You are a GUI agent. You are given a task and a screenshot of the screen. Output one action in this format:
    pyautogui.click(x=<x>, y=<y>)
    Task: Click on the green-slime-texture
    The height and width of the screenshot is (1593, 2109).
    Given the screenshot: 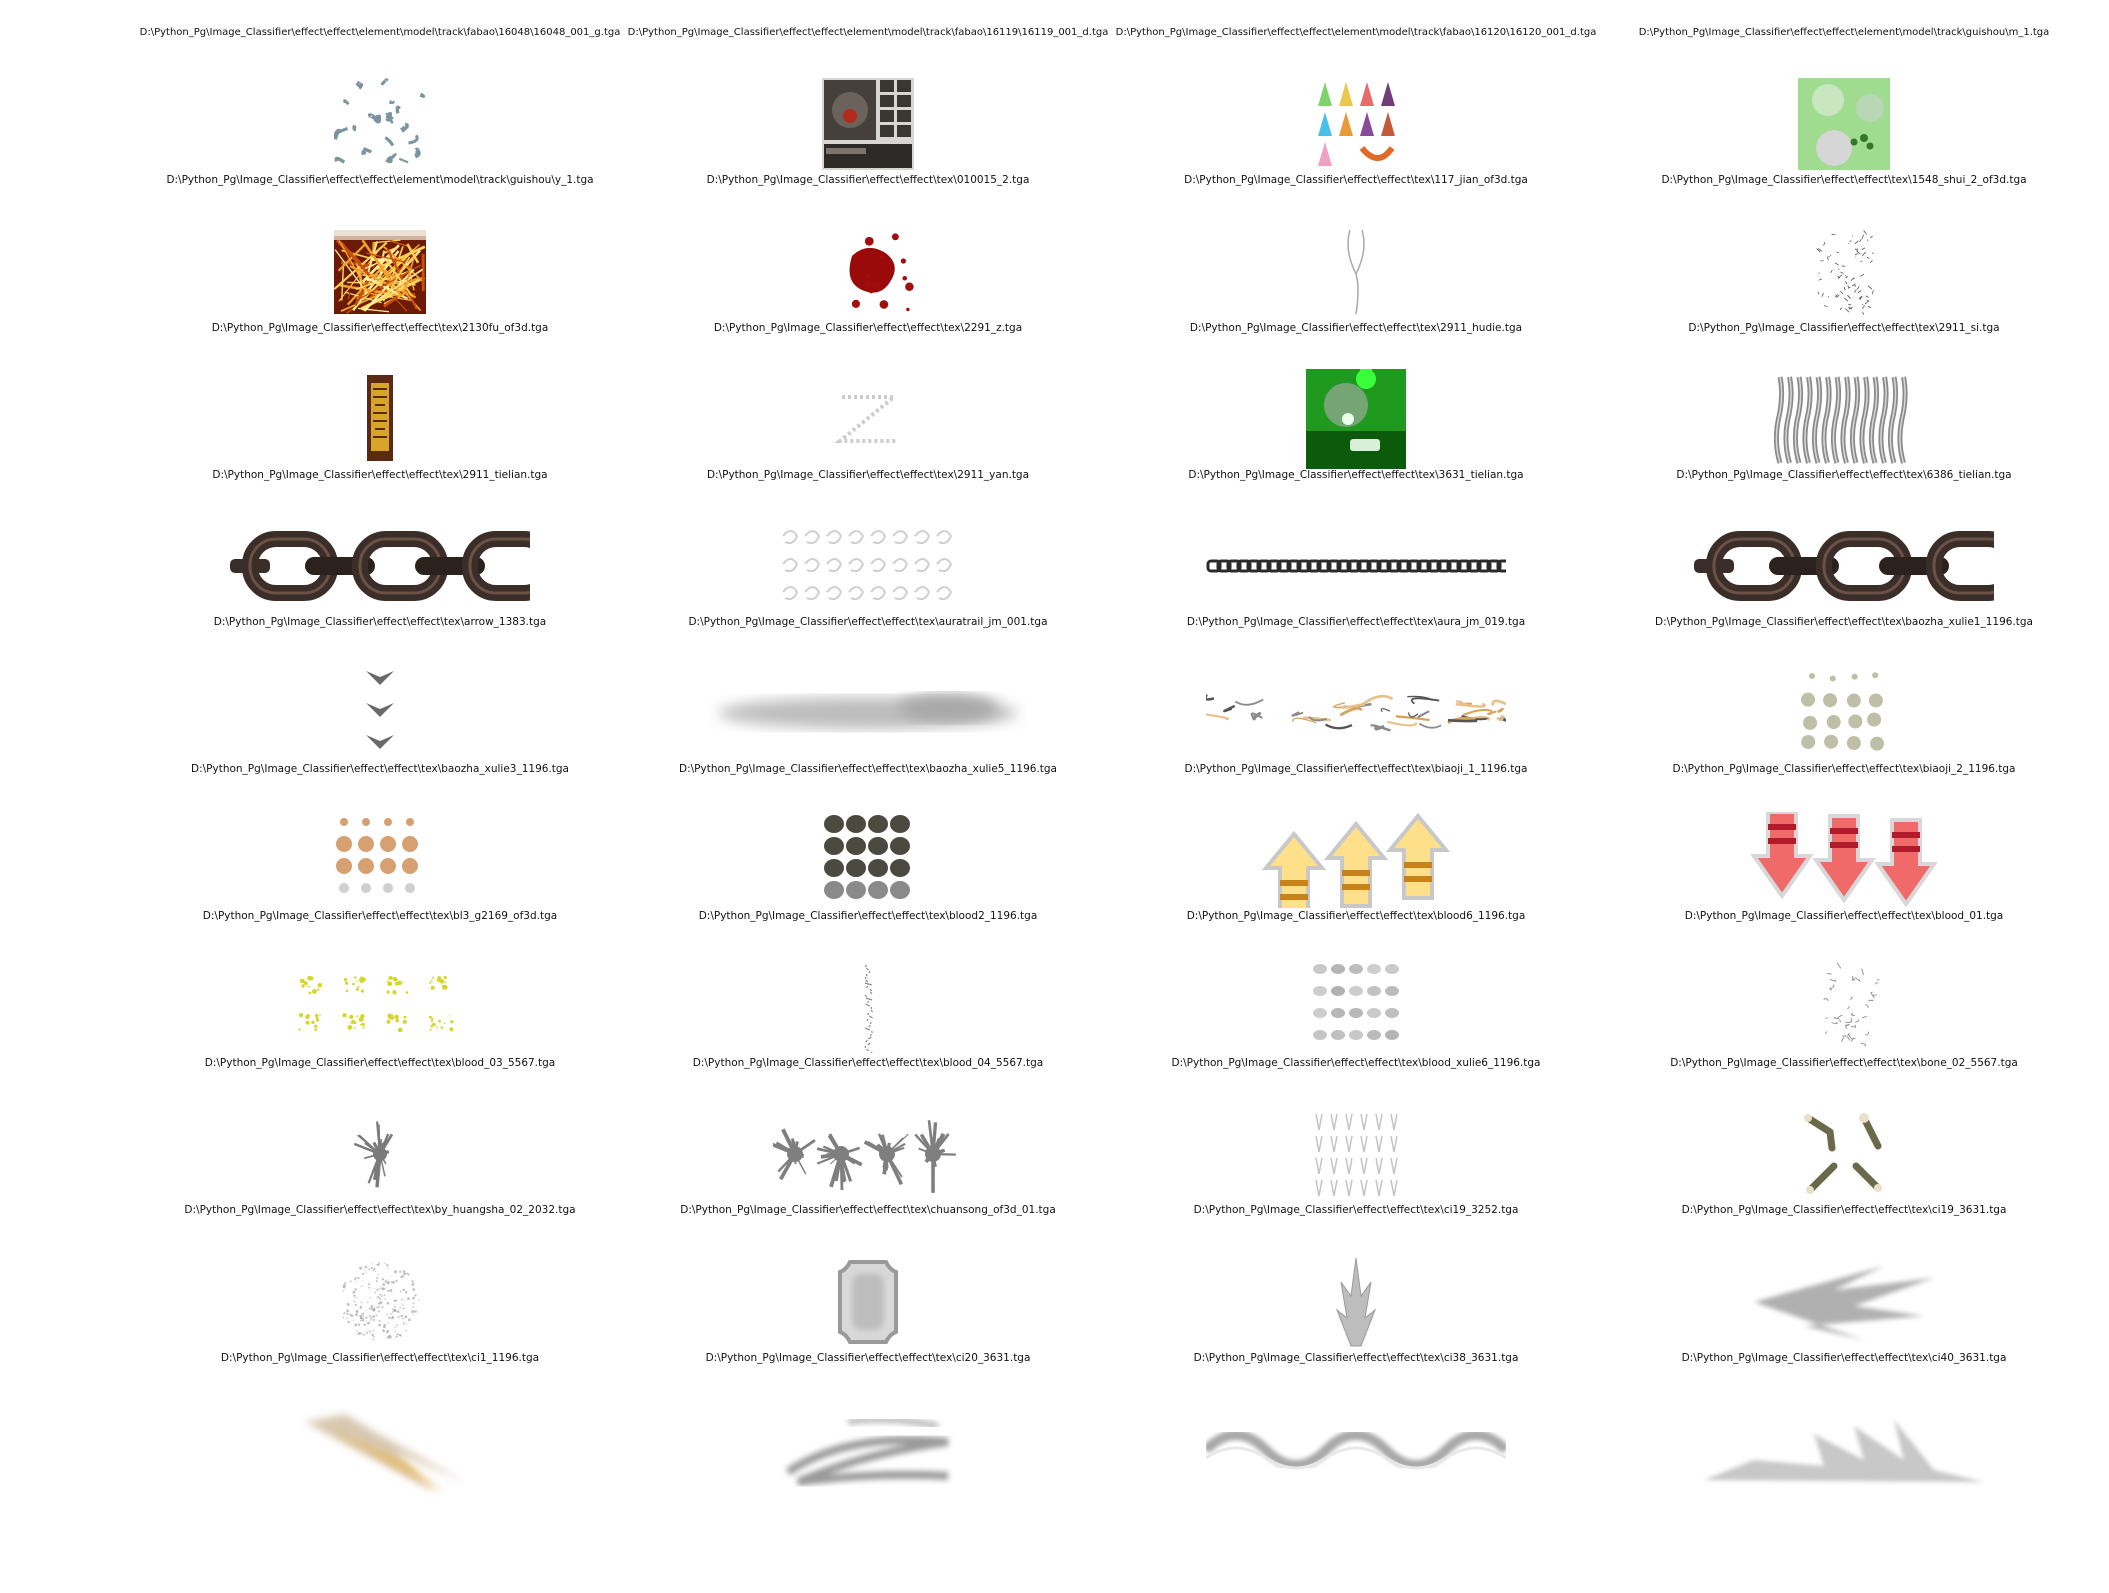 What is the action you would take?
    pyautogui.click(x=1844, y=124)
    